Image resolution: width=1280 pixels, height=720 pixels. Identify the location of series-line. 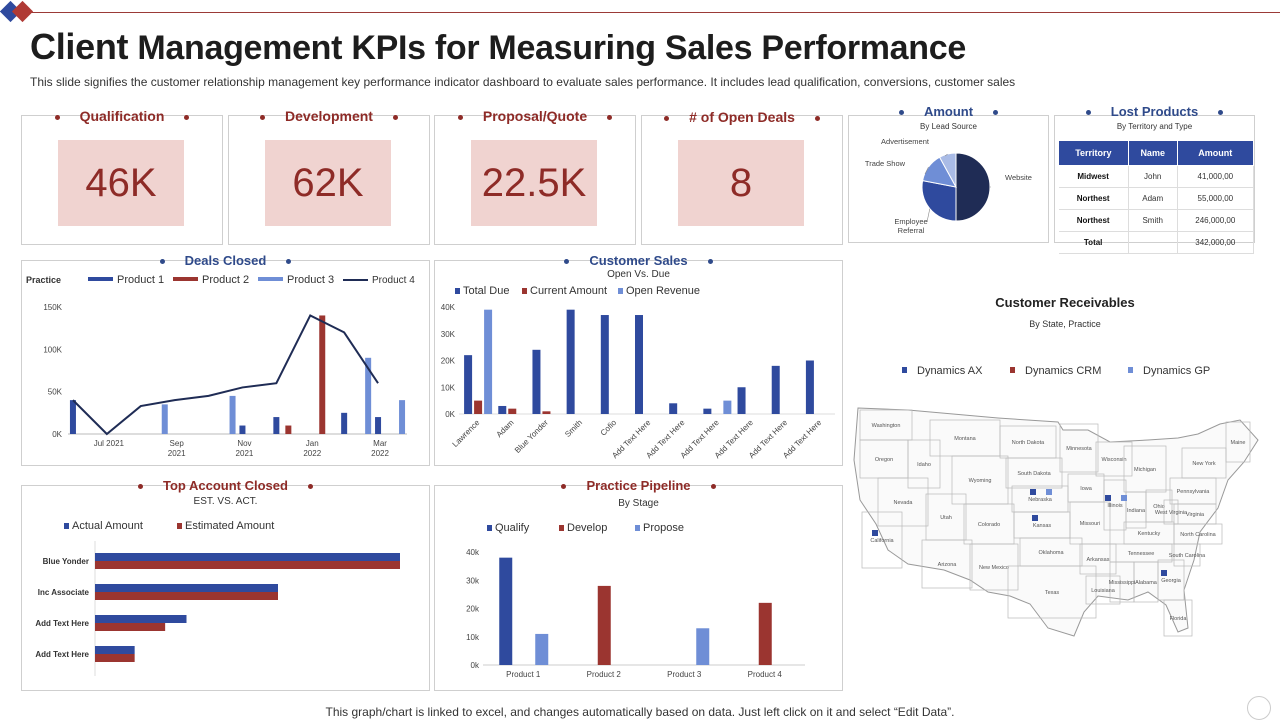
(225, 375).